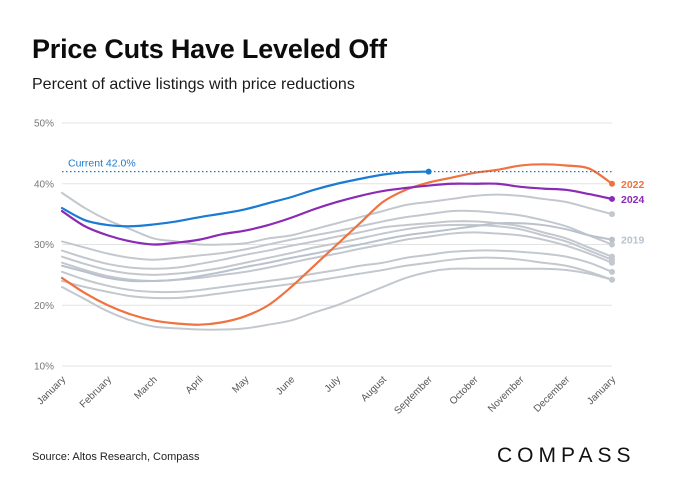 This screenshot has width=680, height=491. What do you see at coordinates (633, 185) in the screenshot?
I see `series-end-label: 2022` at bounding box center [633, 185].